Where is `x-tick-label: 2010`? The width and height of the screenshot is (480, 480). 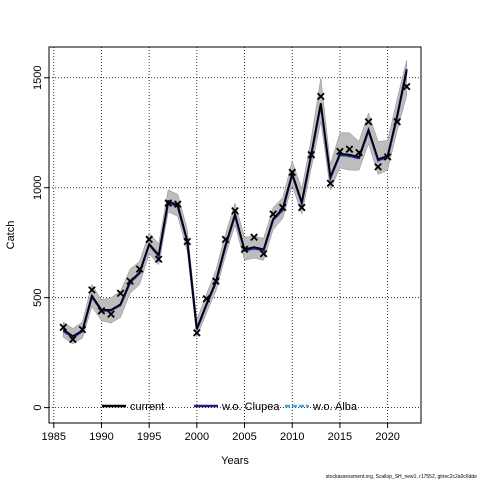
x-tick-label: 2010 is located at coordinates (292, 437).